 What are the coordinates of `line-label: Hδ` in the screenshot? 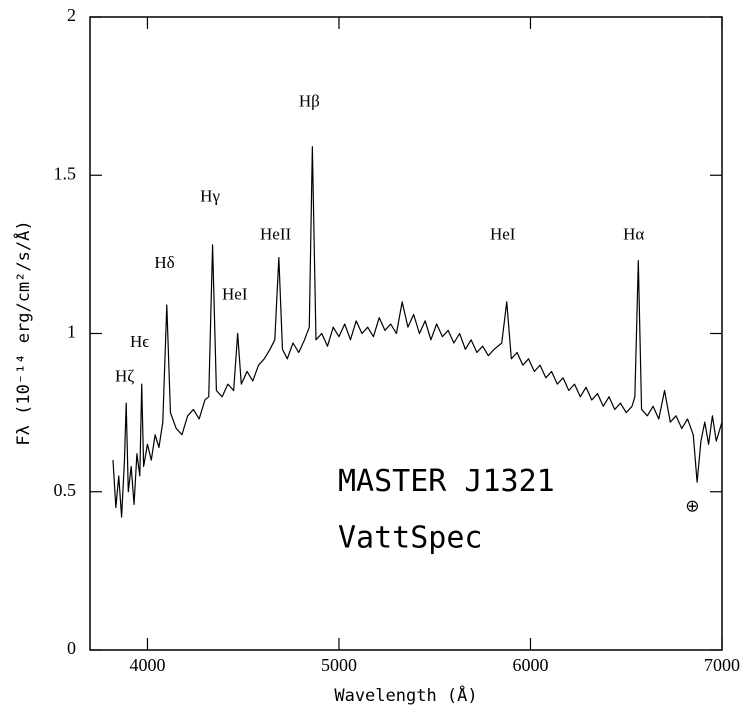 It's located at (164, 262).